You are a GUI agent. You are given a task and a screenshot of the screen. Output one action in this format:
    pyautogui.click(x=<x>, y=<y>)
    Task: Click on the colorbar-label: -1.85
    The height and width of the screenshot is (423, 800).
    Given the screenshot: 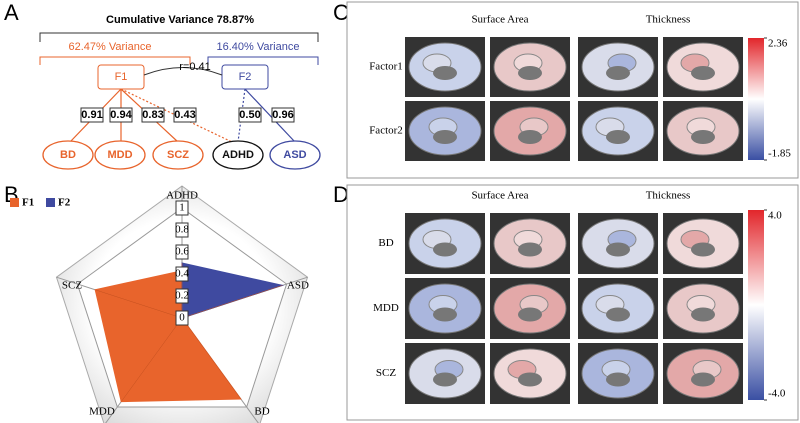 What is the action you would take?
    pyautogui.click(x=779, y=154)
    